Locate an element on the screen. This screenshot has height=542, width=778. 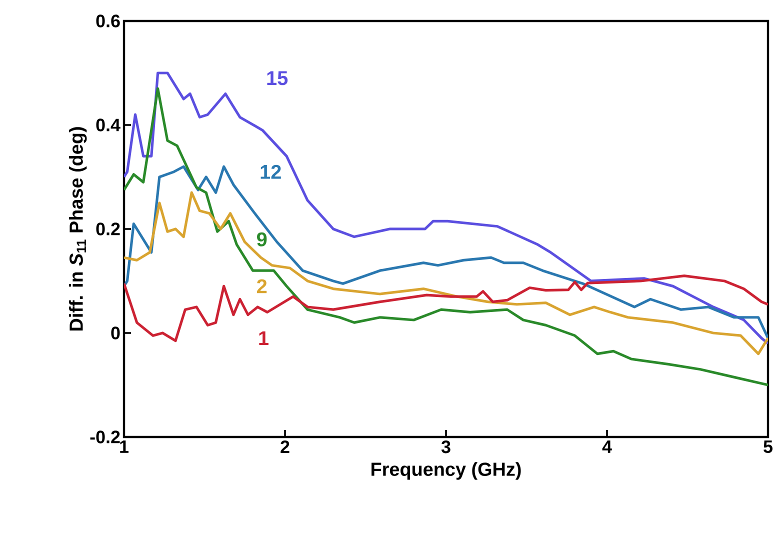
y-tick-label: 0.2 is located at coordinates (108, 229).